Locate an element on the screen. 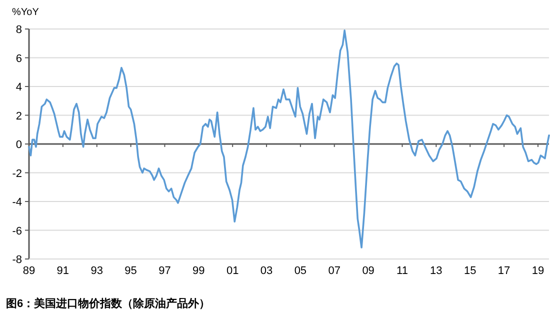 The width and height of the screenshot is (550, 331). y-axis-title: %YoY is located at coordinates (26, 12).